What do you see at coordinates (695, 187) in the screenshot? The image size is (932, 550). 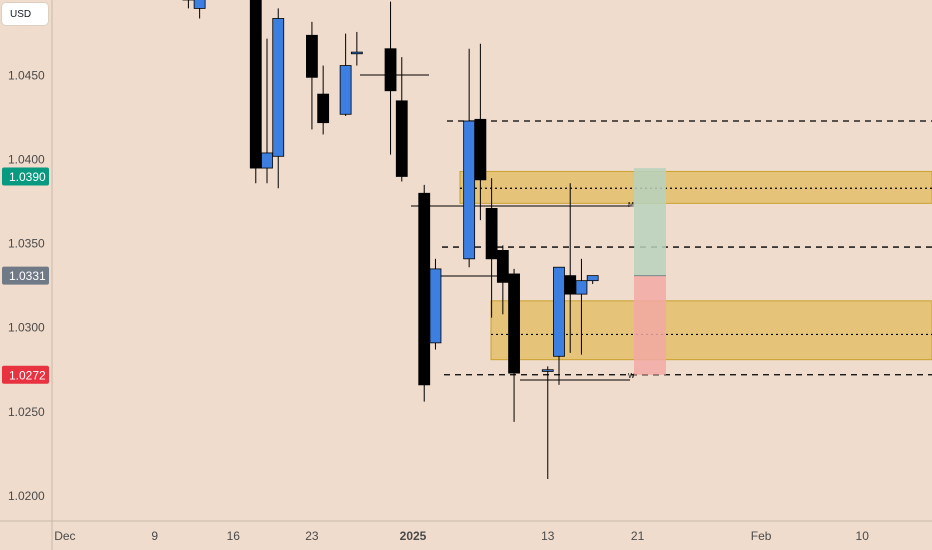 I see `zone-rect` at bounding box center [695, 187].